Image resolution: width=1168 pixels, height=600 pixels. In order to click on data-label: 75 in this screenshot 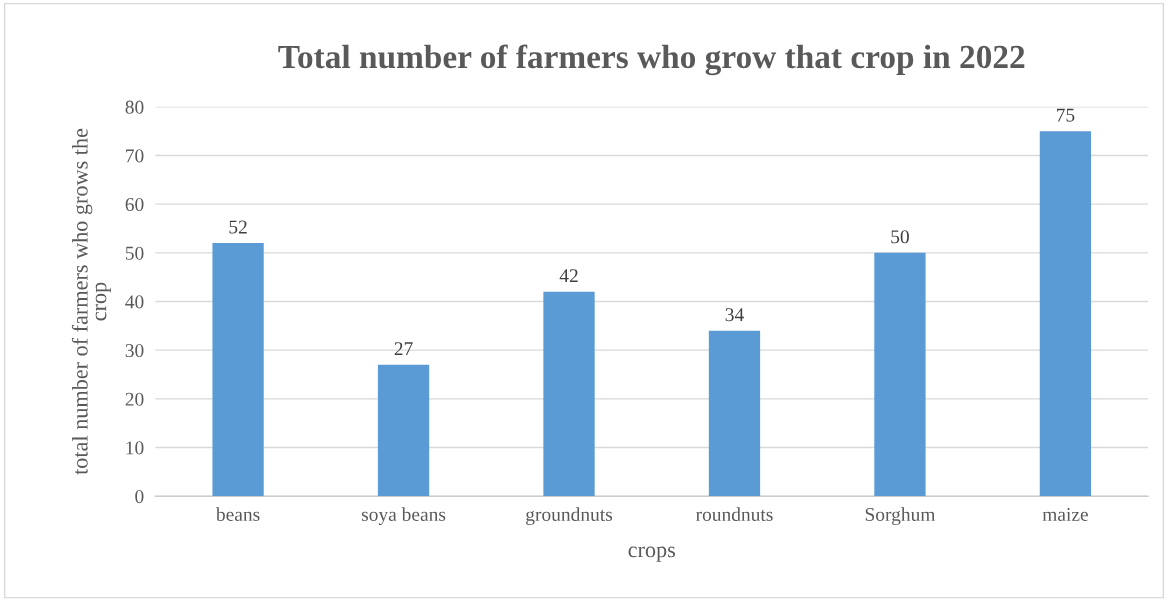, I will do `click(1065, 115)`.